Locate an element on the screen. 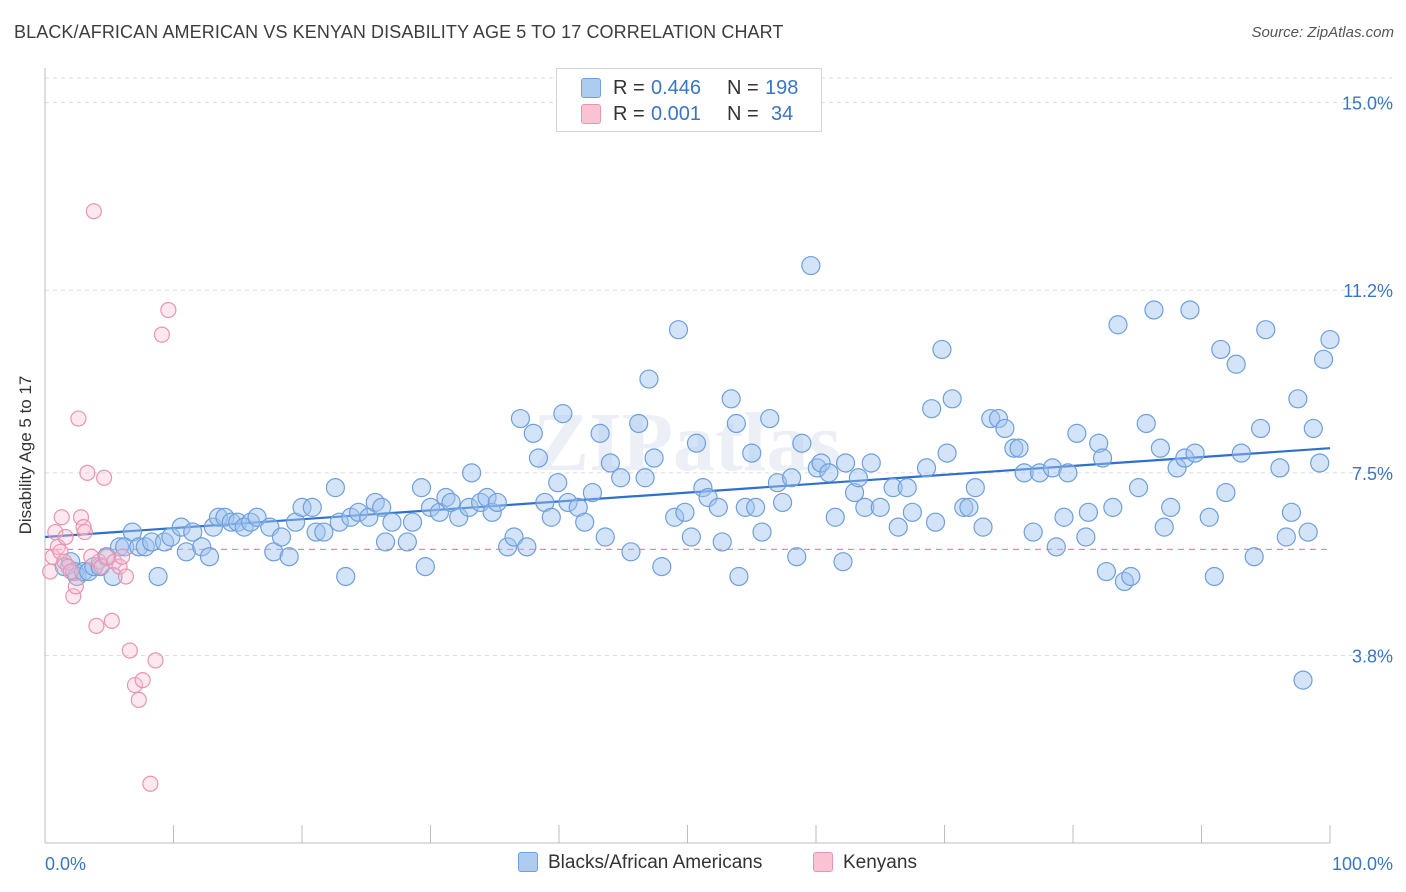  legend-n-value-kenyans: 34 is located at coordinates (782, 114).